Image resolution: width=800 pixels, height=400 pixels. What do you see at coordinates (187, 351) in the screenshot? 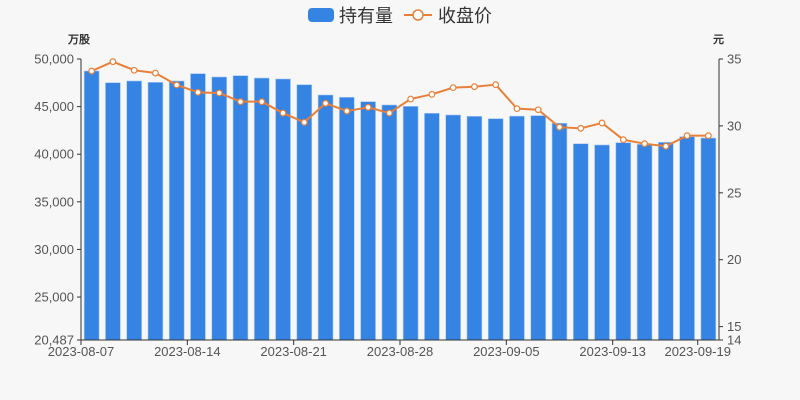
I see `svg-text: 2023-08-14` at bounding box center [187, 351].